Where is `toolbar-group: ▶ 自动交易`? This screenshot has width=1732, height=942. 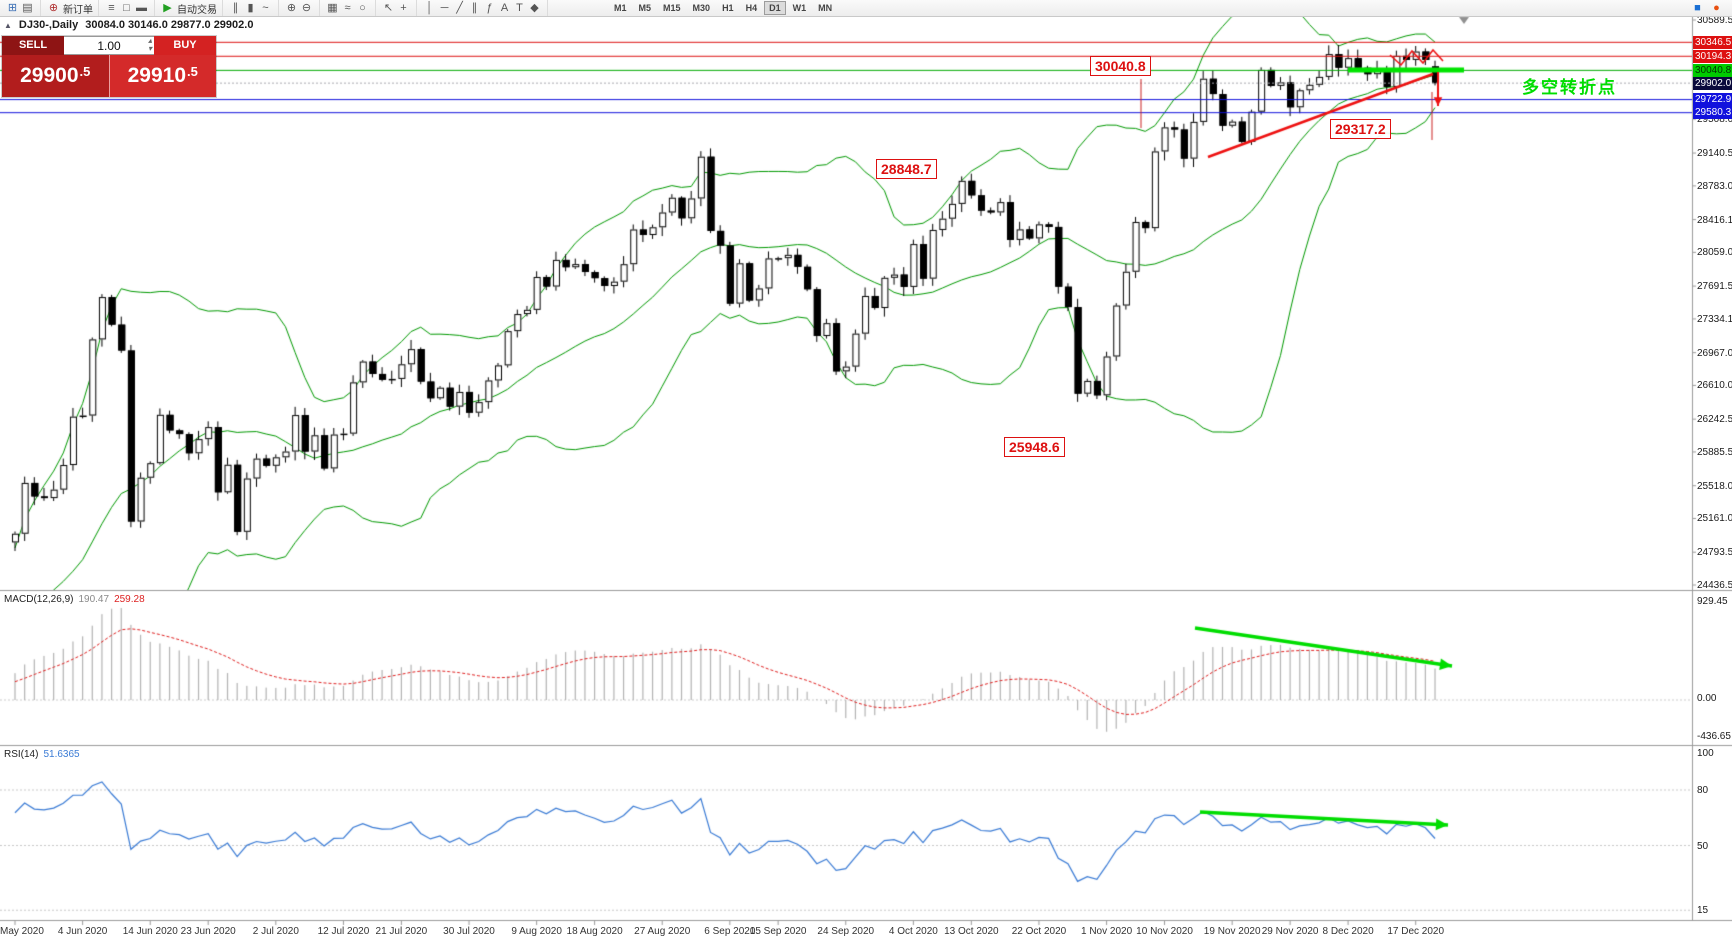
toolbar-group: ▶ 自动交易 is located at coordinates (189, 8).